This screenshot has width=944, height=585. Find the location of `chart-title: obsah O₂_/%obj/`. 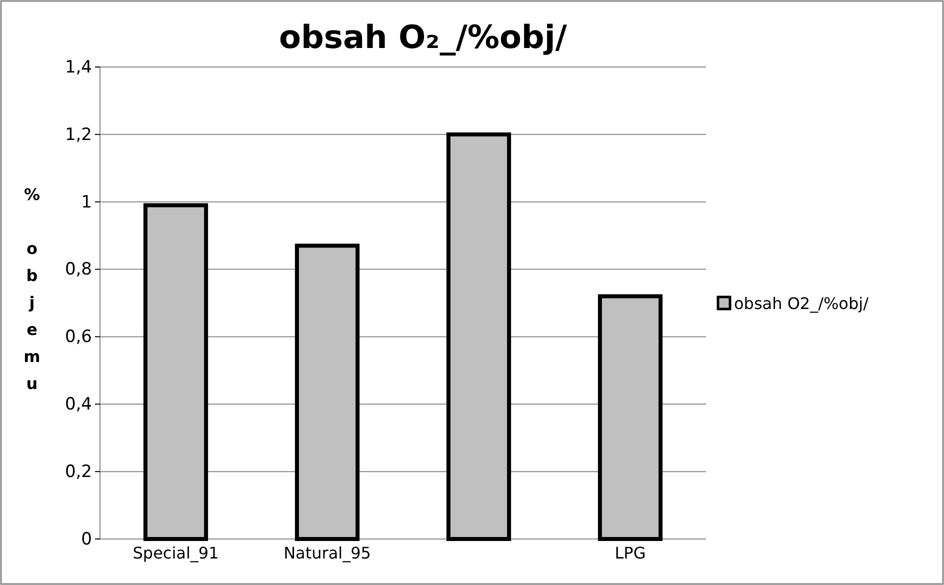

chart-title: obsah O₂_/%obj/ is located at coordinates (423, 37).